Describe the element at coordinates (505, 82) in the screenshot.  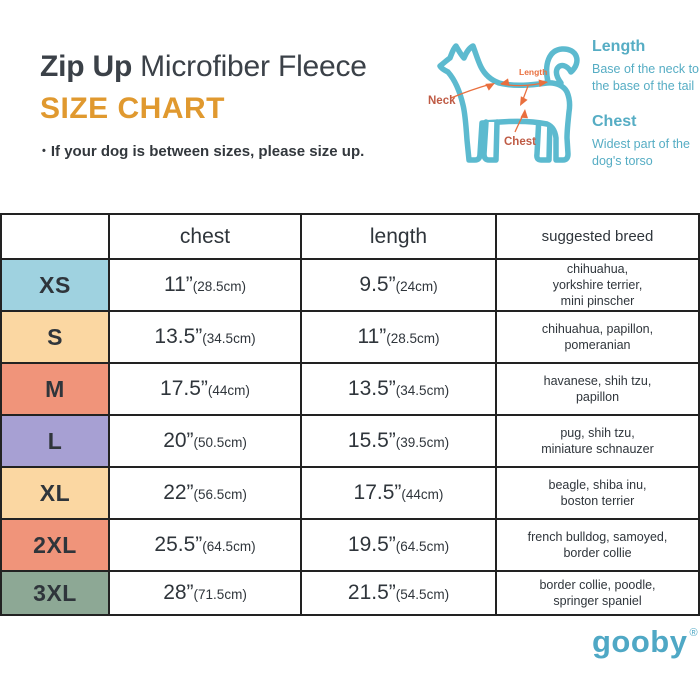
I see `length-arrowhead-left` at that location.